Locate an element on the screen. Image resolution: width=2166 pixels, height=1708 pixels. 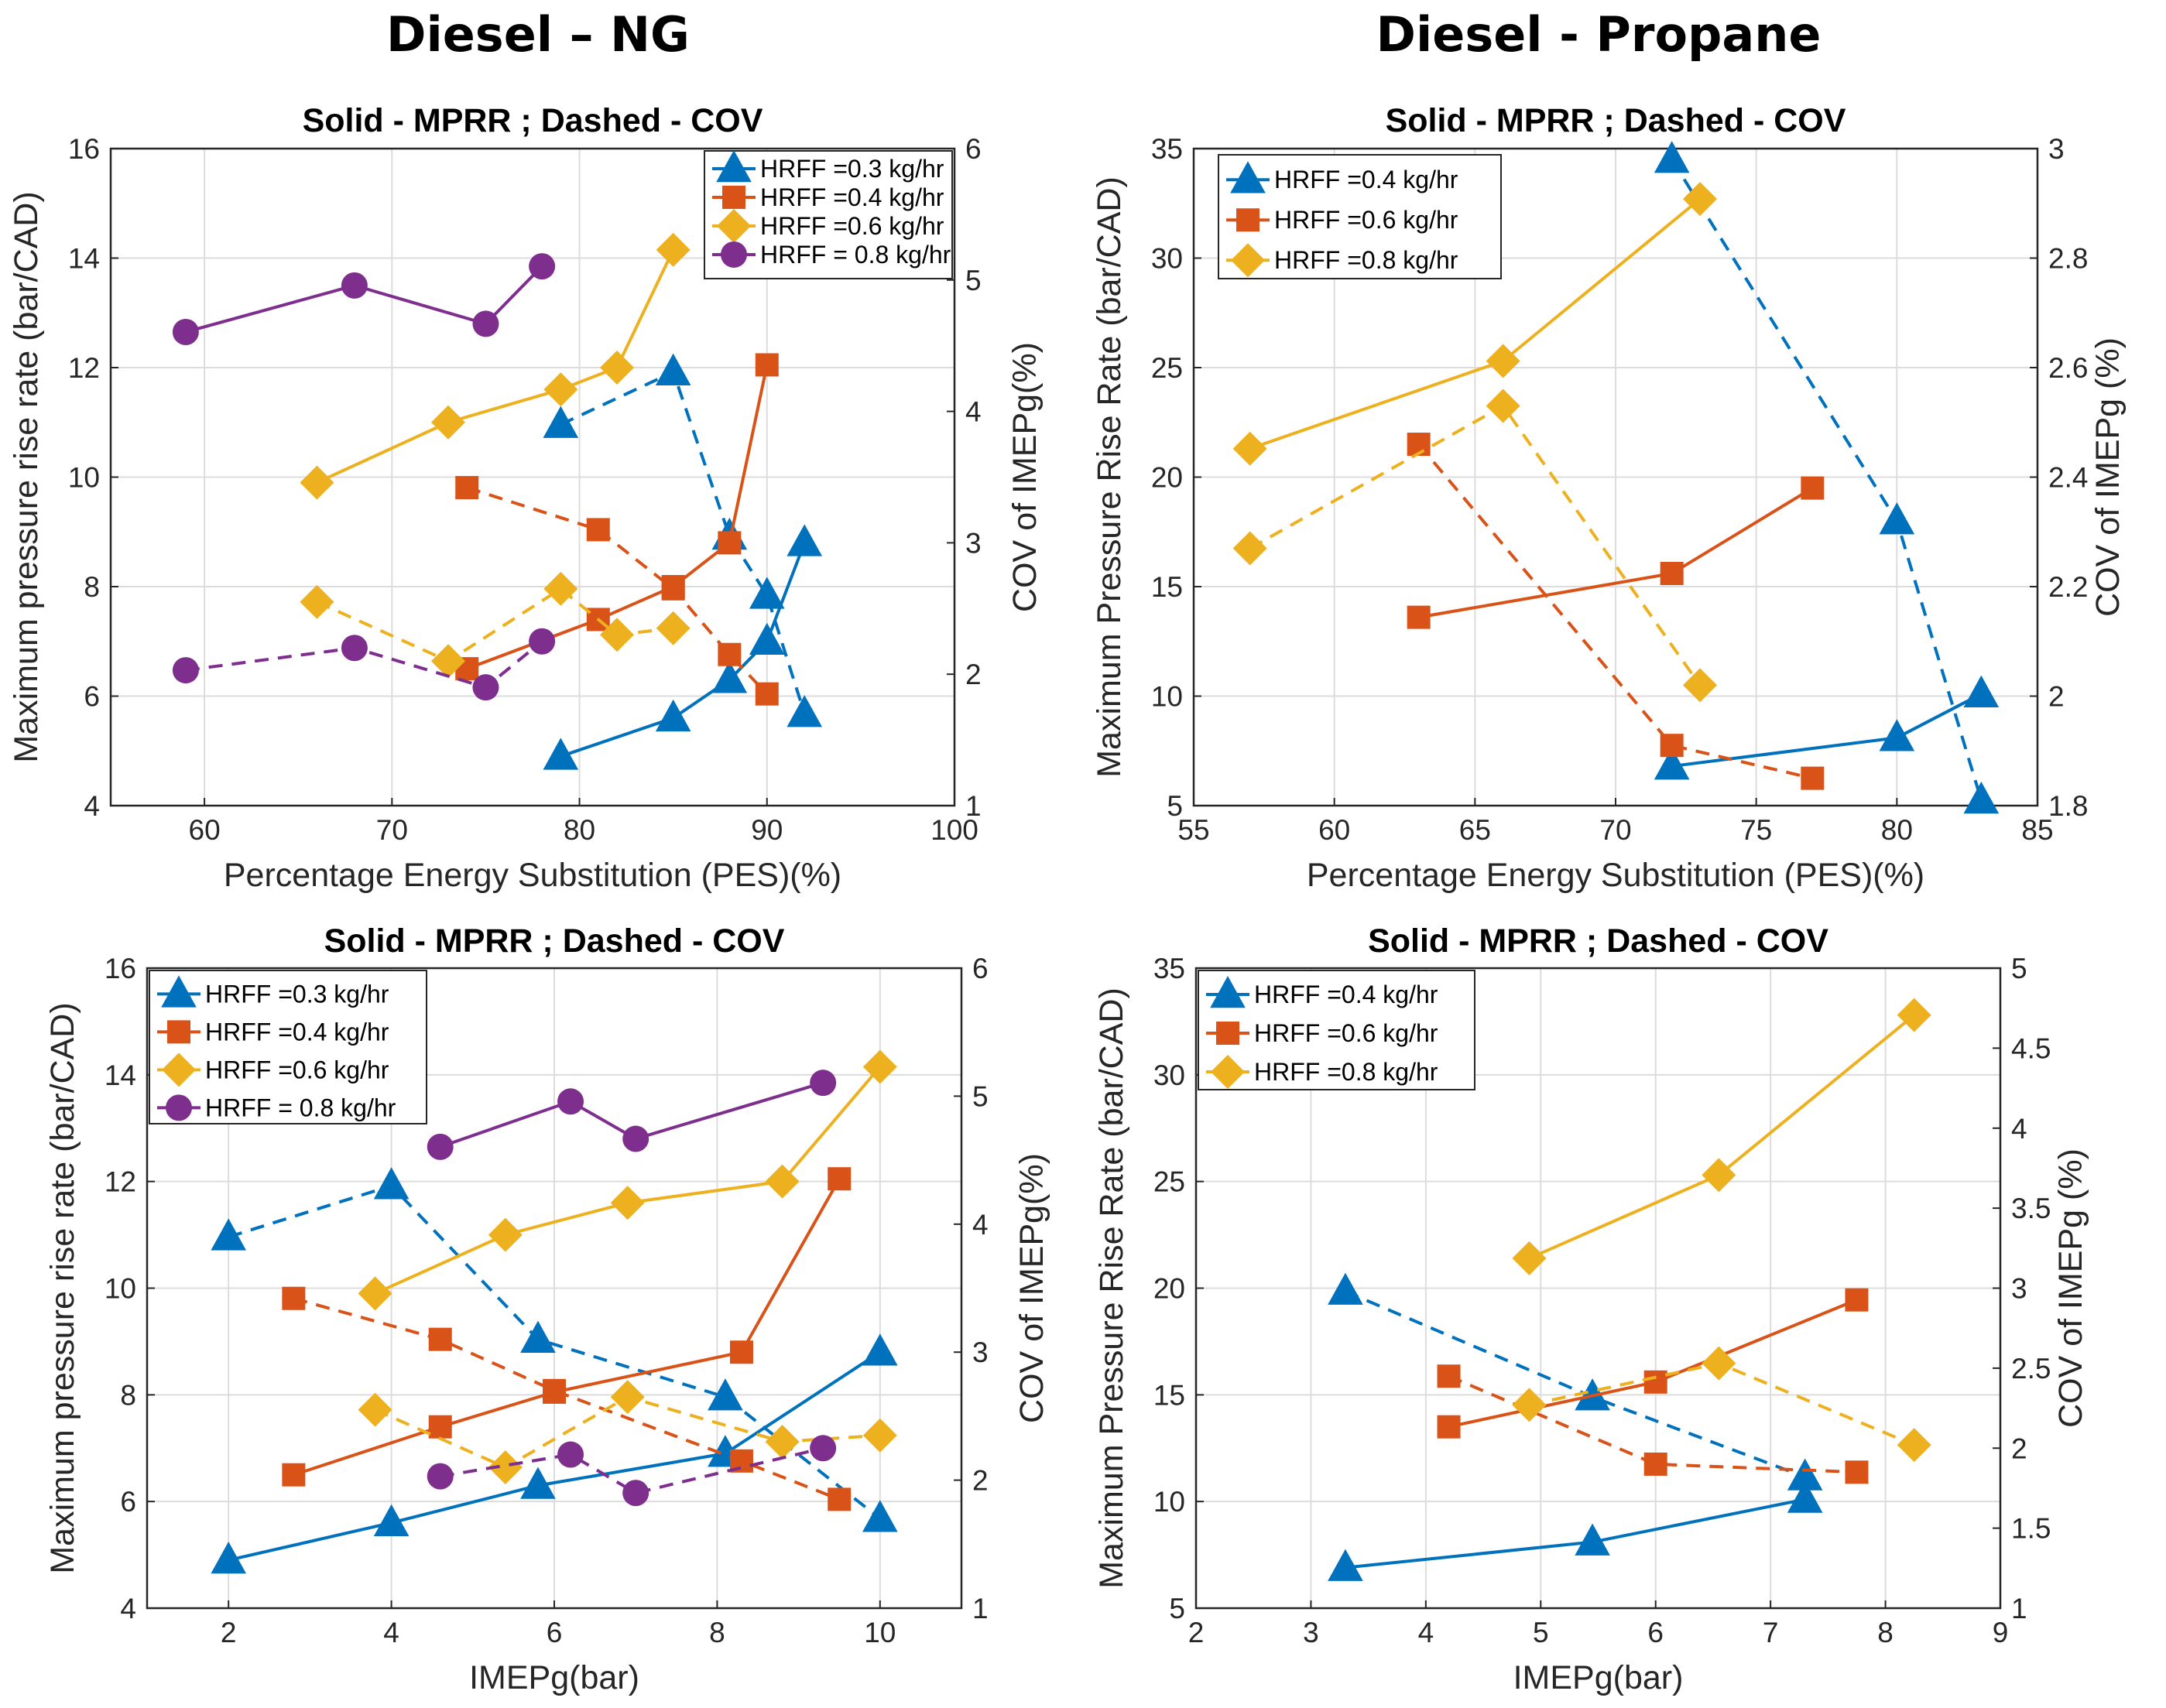
y-tick-label: 5 is located at coordinates (1175, 806).